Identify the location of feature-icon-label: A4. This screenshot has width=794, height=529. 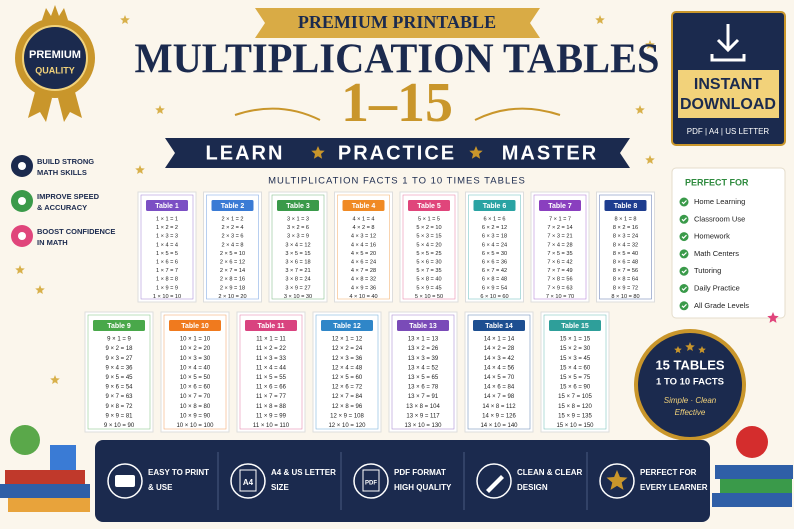
(248, 482).